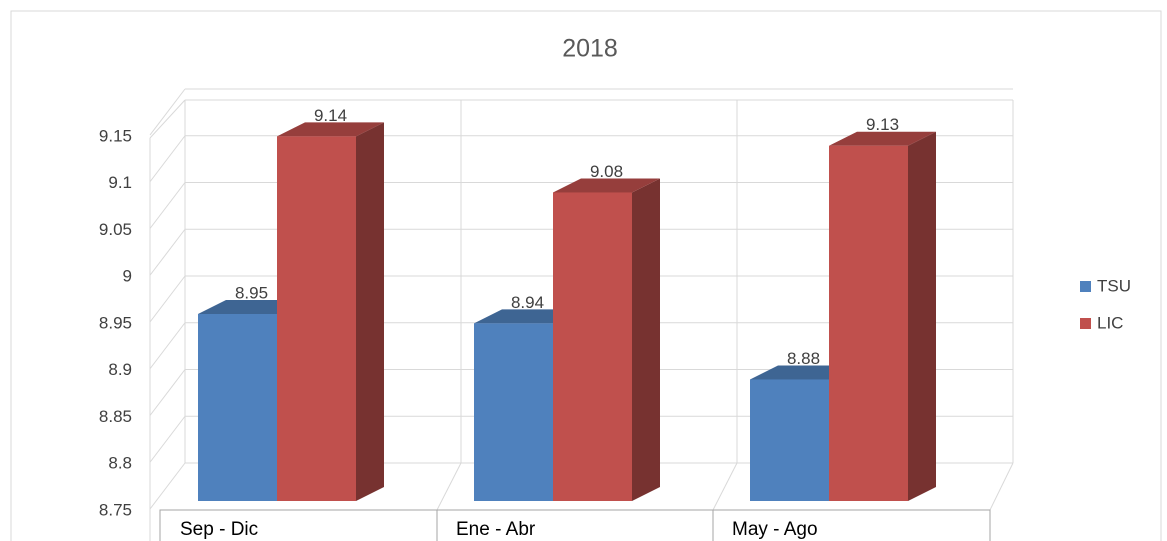 This screenshot has height=541, width=1167. What do you see at coordinates (120, 463) in the screenshot?
I see `y-tick-label: 8.8` at bounding box center [120, 463].